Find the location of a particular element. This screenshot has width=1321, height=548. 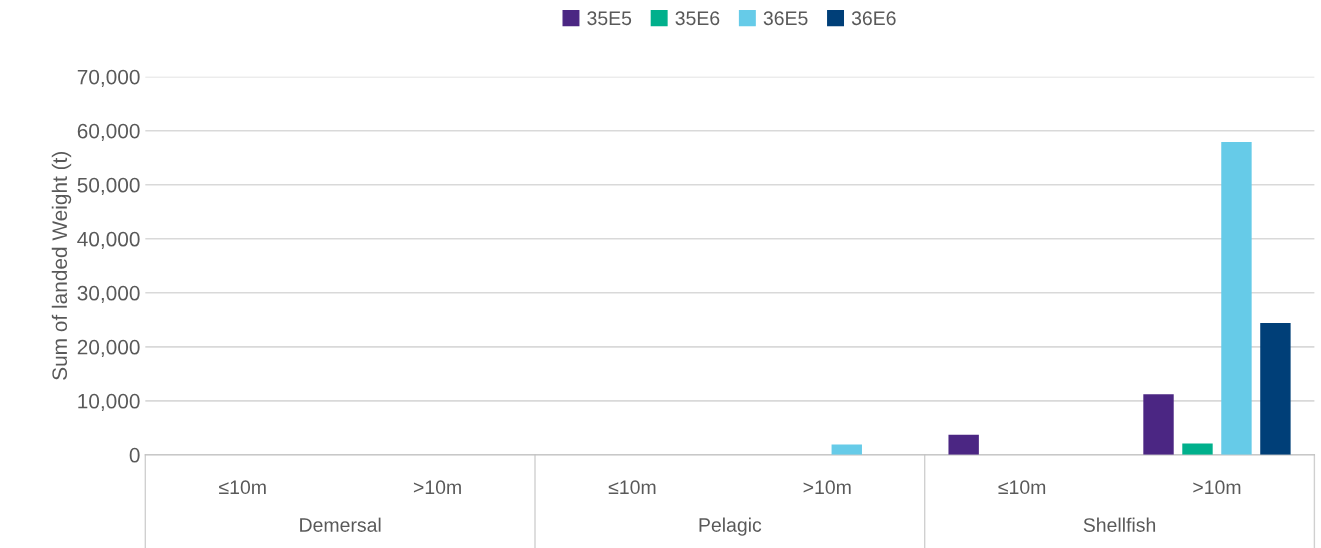

legend-label: 36E5 is located at coordinates (785, 18).